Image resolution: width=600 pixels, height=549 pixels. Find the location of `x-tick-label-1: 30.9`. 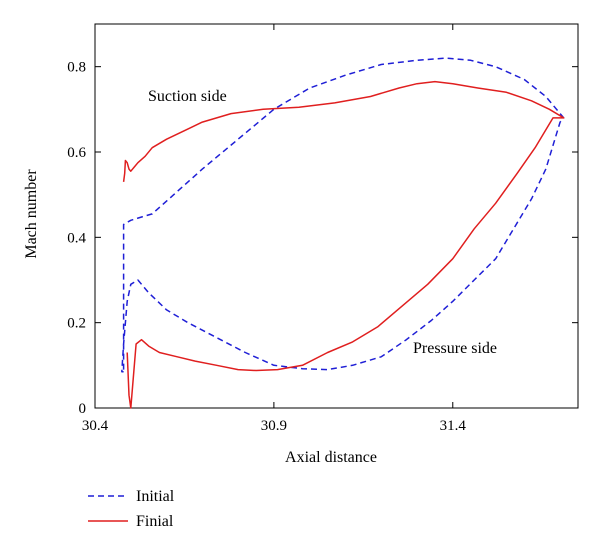

x-tick-label-1: 30.9 is located at coordinates (274, 426).